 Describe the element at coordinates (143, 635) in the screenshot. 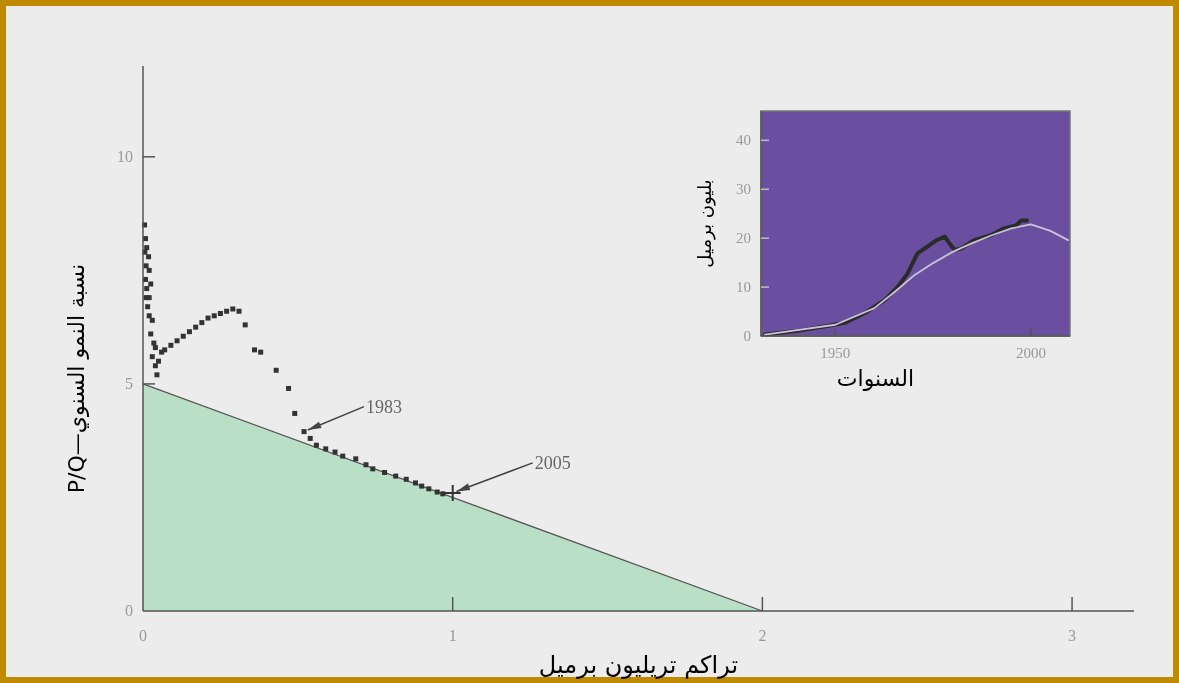

I see `x-tick-label: 0` at that location.